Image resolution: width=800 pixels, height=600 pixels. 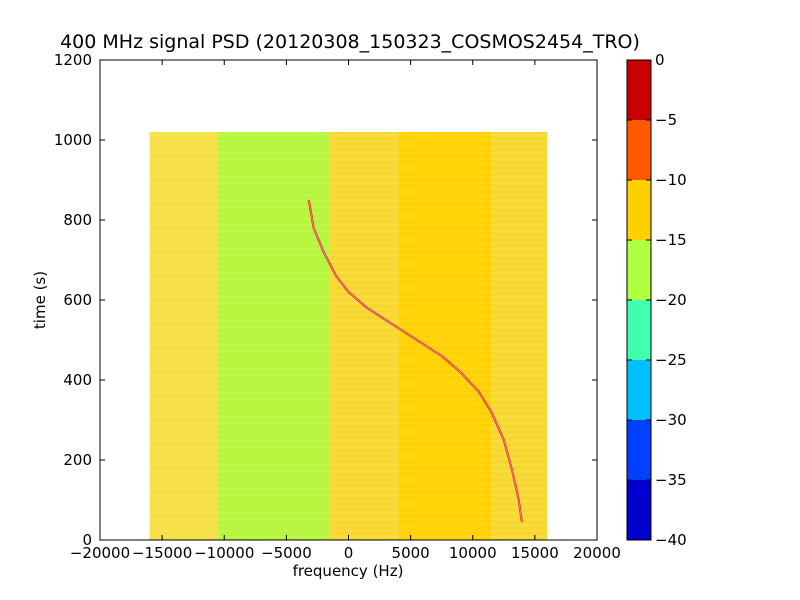 I want to click on colorbar: −40 −35 −30 −25 −20 −15 −10 −5 0, so click(x=656, y=300).